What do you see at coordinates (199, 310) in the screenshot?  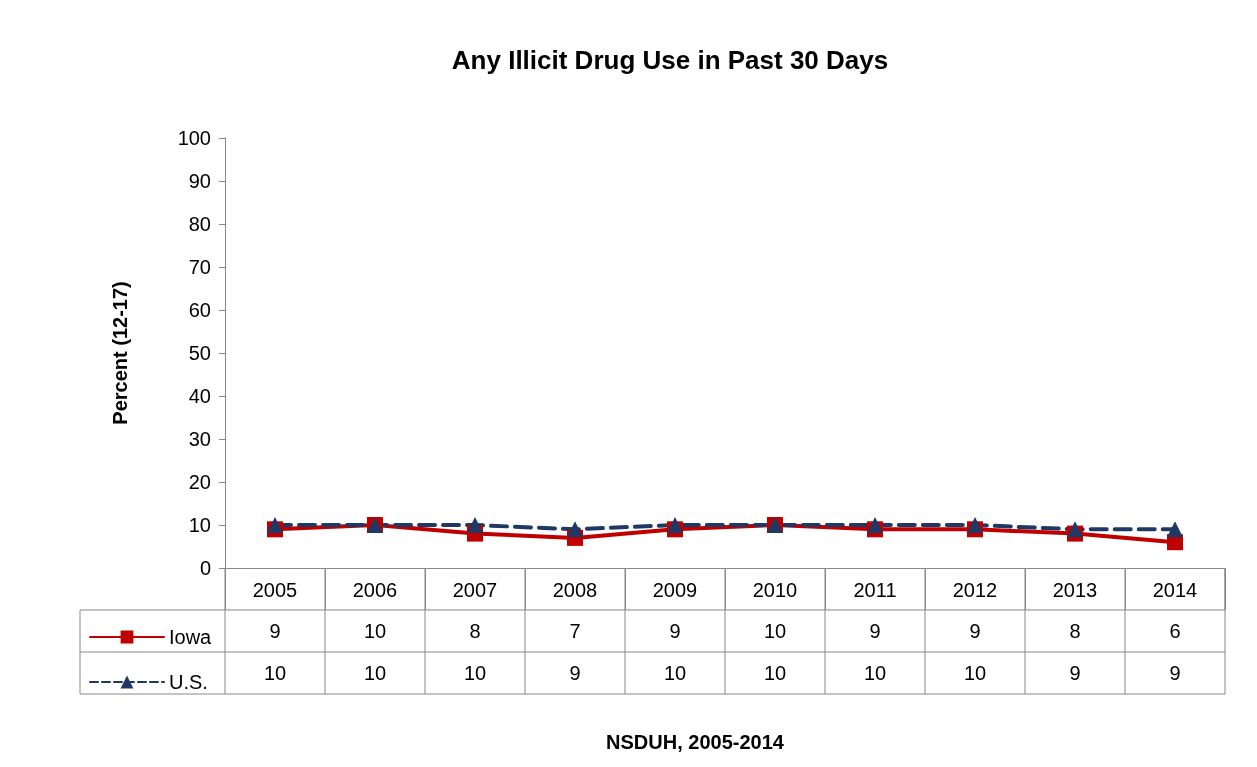 I see `y-tick-label: 60` at bounding box center [199, 310].